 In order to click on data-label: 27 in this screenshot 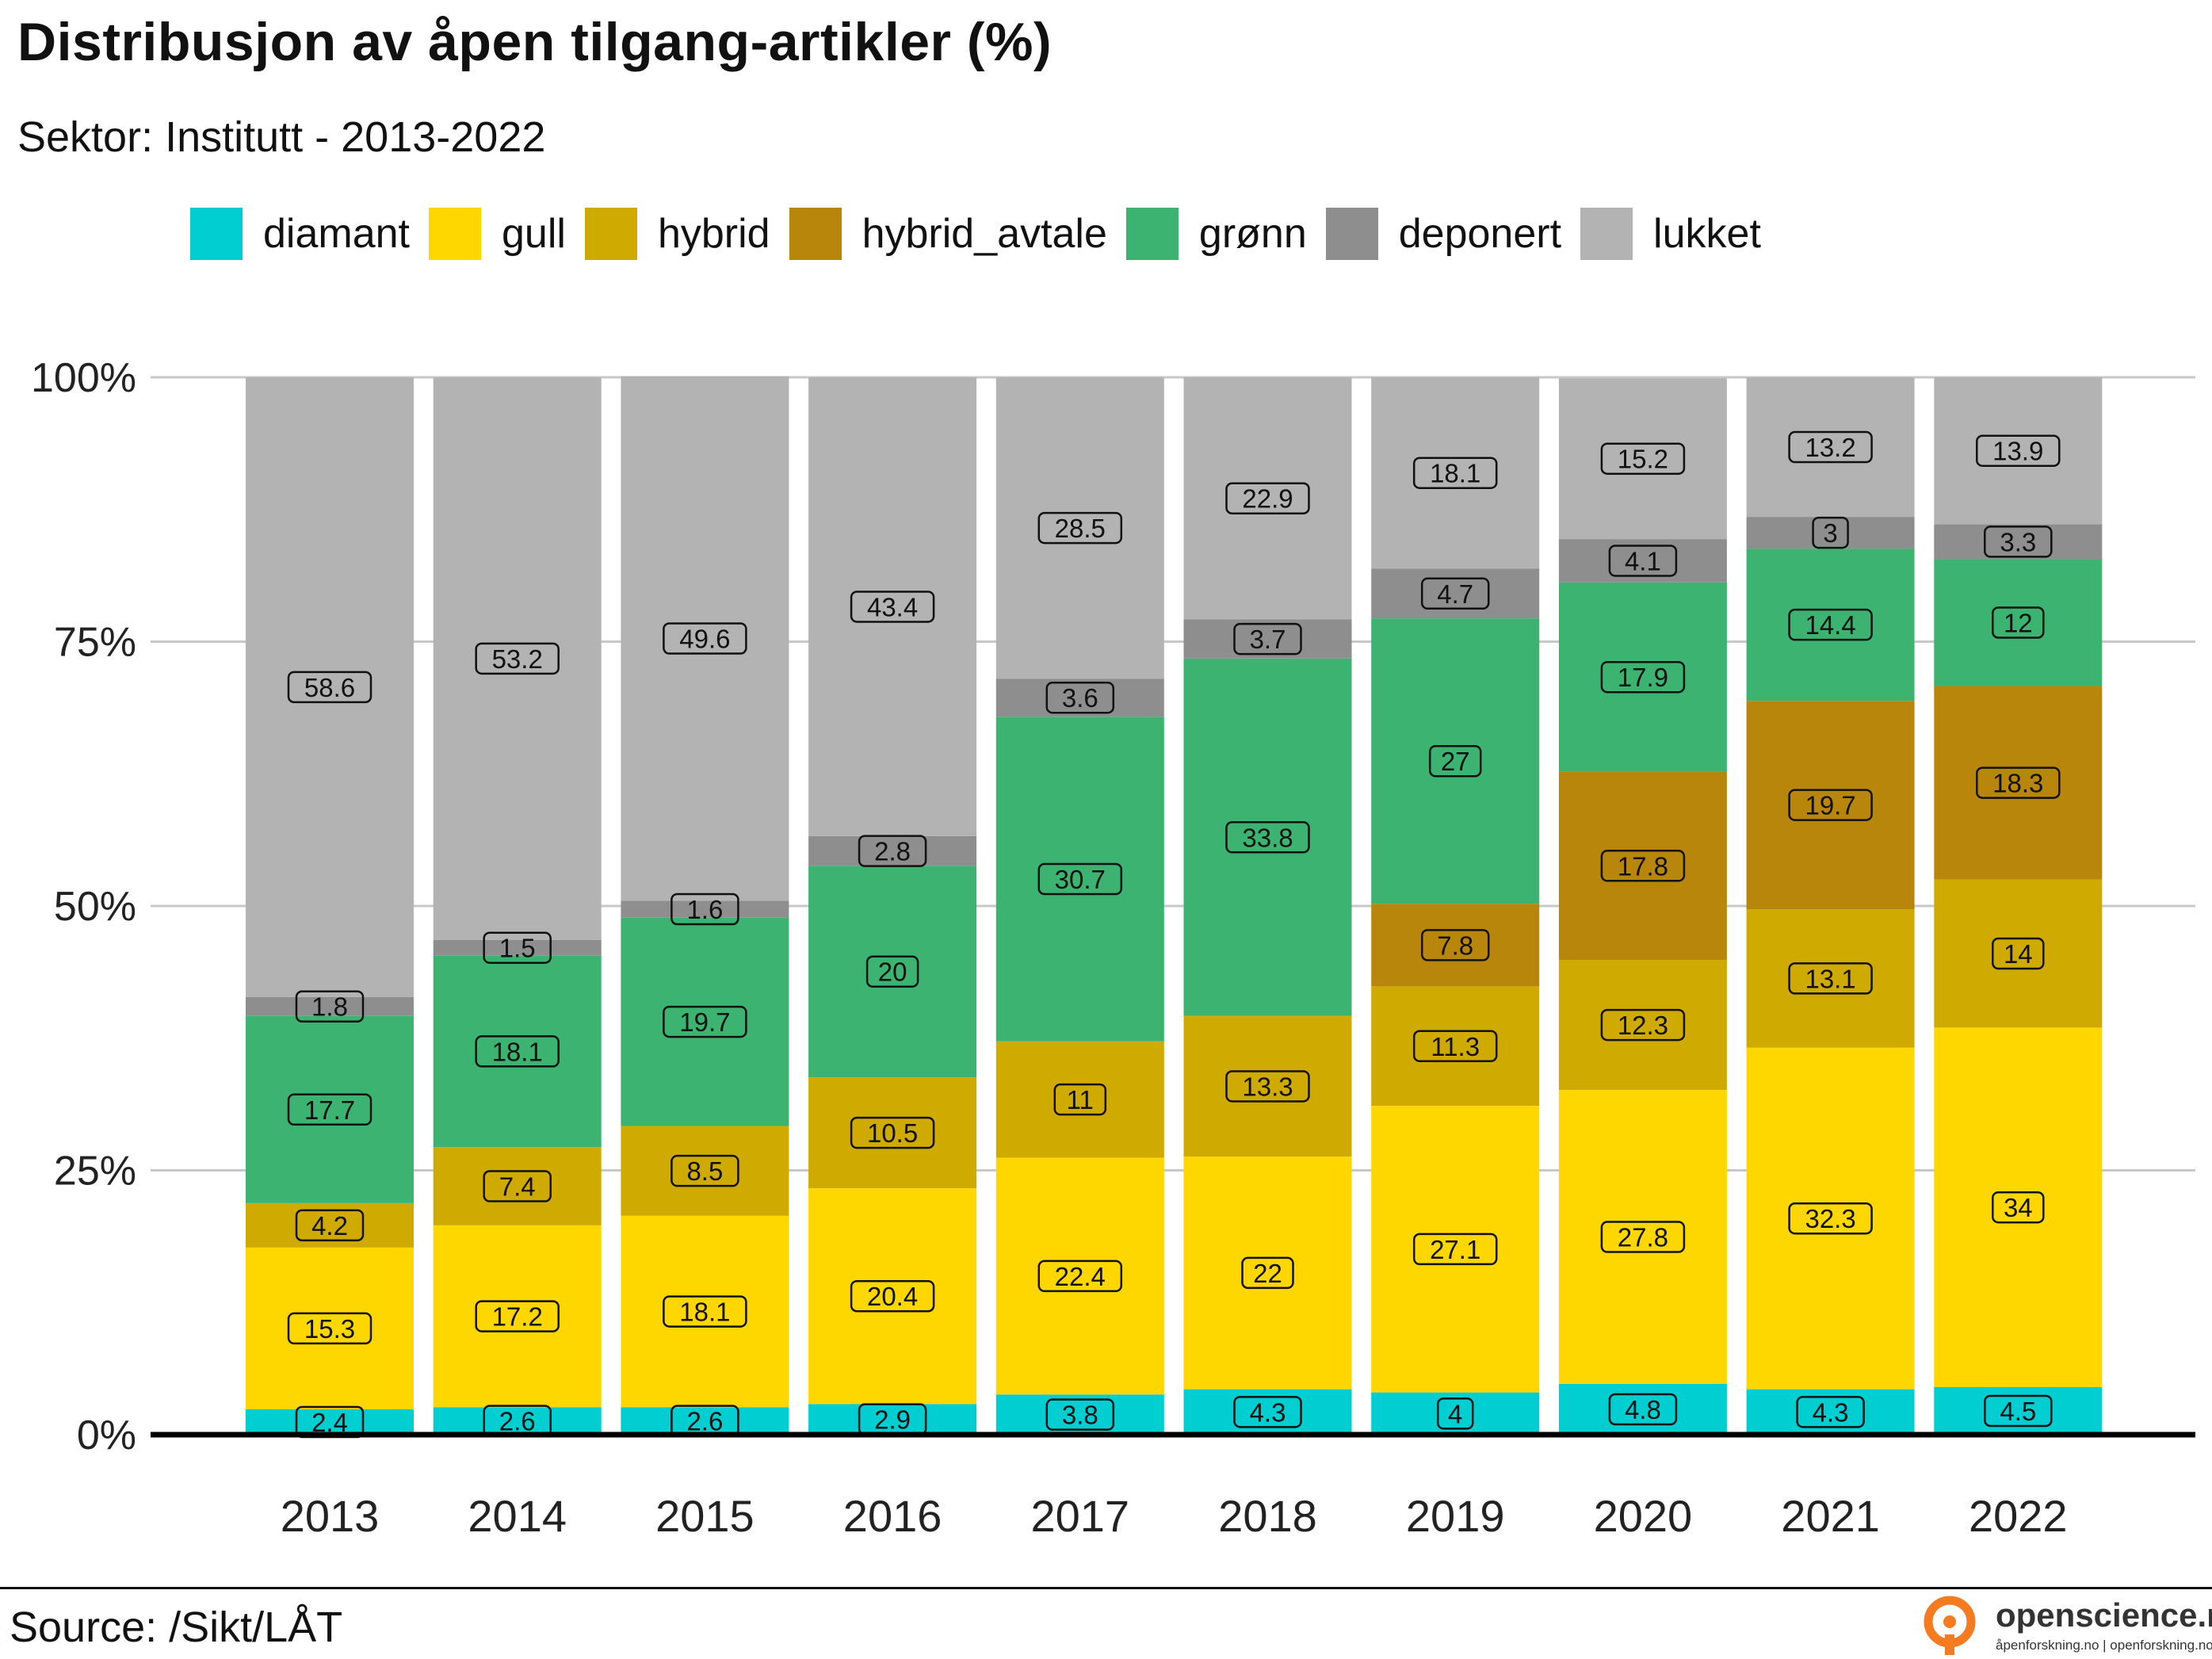, I will do `click(1455, 761)`.